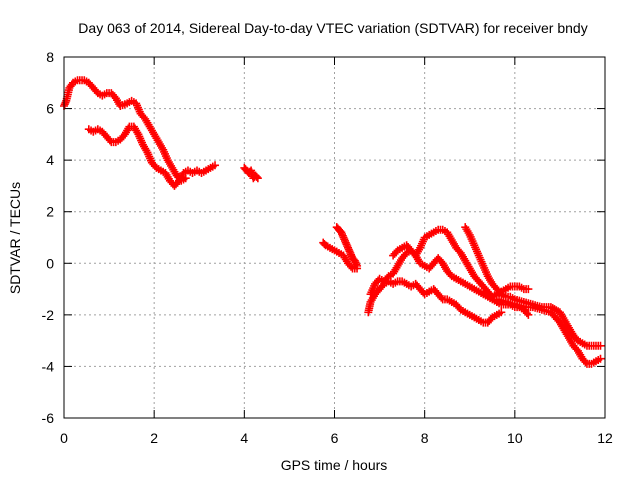 Image resolution: width=640 pixels, height=480 pixels. What do you see at coordinates (50, 263) in the screenshot?
I see `y-tick-label: 0` at bounding box center [50, 263].